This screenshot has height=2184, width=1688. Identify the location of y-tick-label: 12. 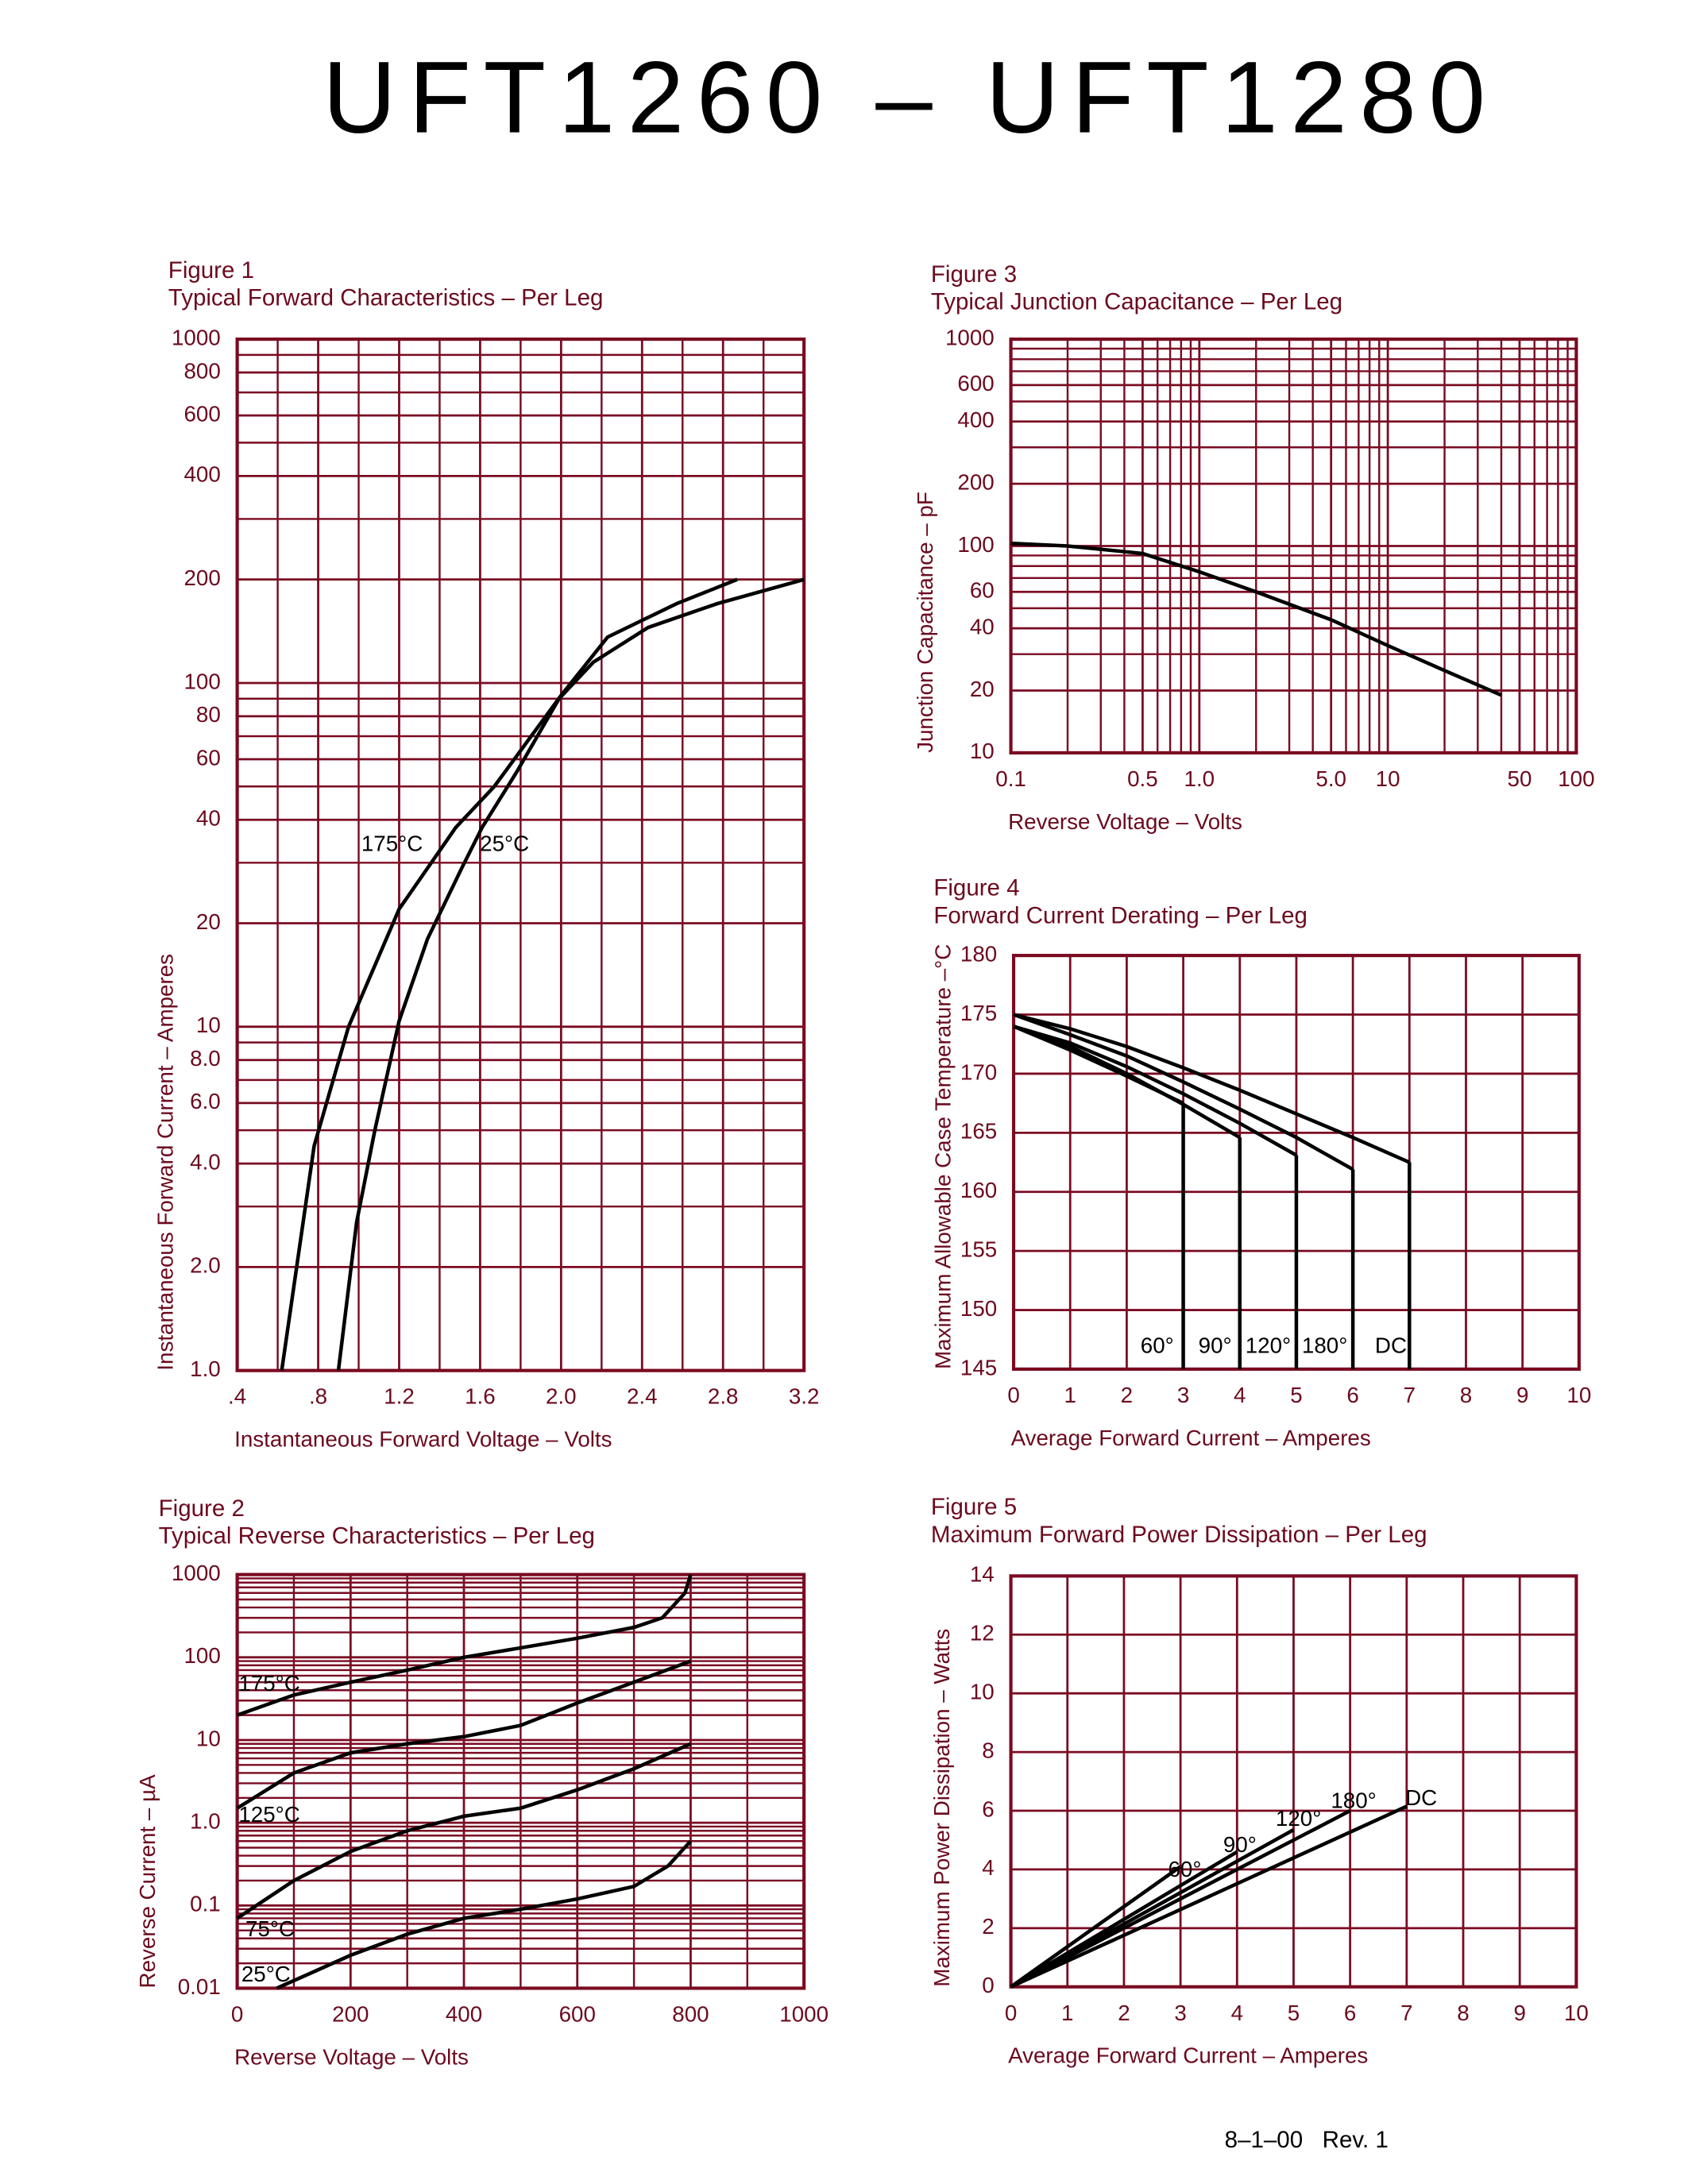
(983, 1634).